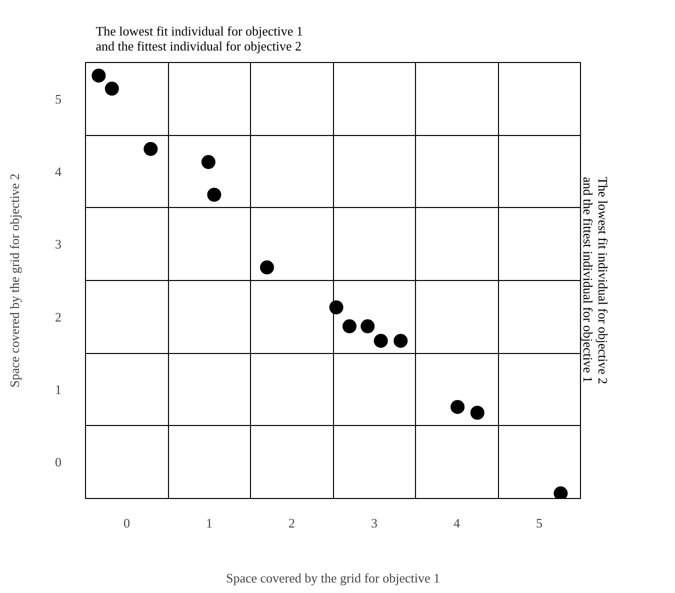 This screenshot has width=675, height=593. Describe the element at coordinates (58, 316) in the screenshot. I see `y-tick-label: 2` at that location.